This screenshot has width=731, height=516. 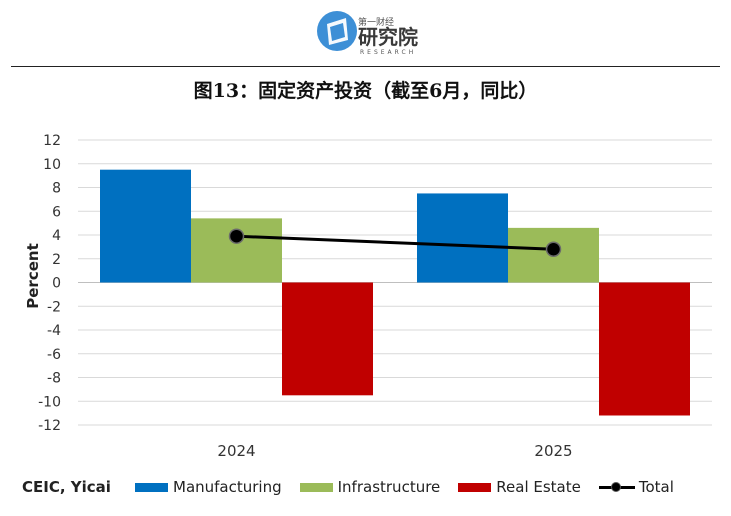 What do you see at coordinates (636, 487) in the screenshot?
I see `legend-item-total: Total` at bounding box center [636, 487].